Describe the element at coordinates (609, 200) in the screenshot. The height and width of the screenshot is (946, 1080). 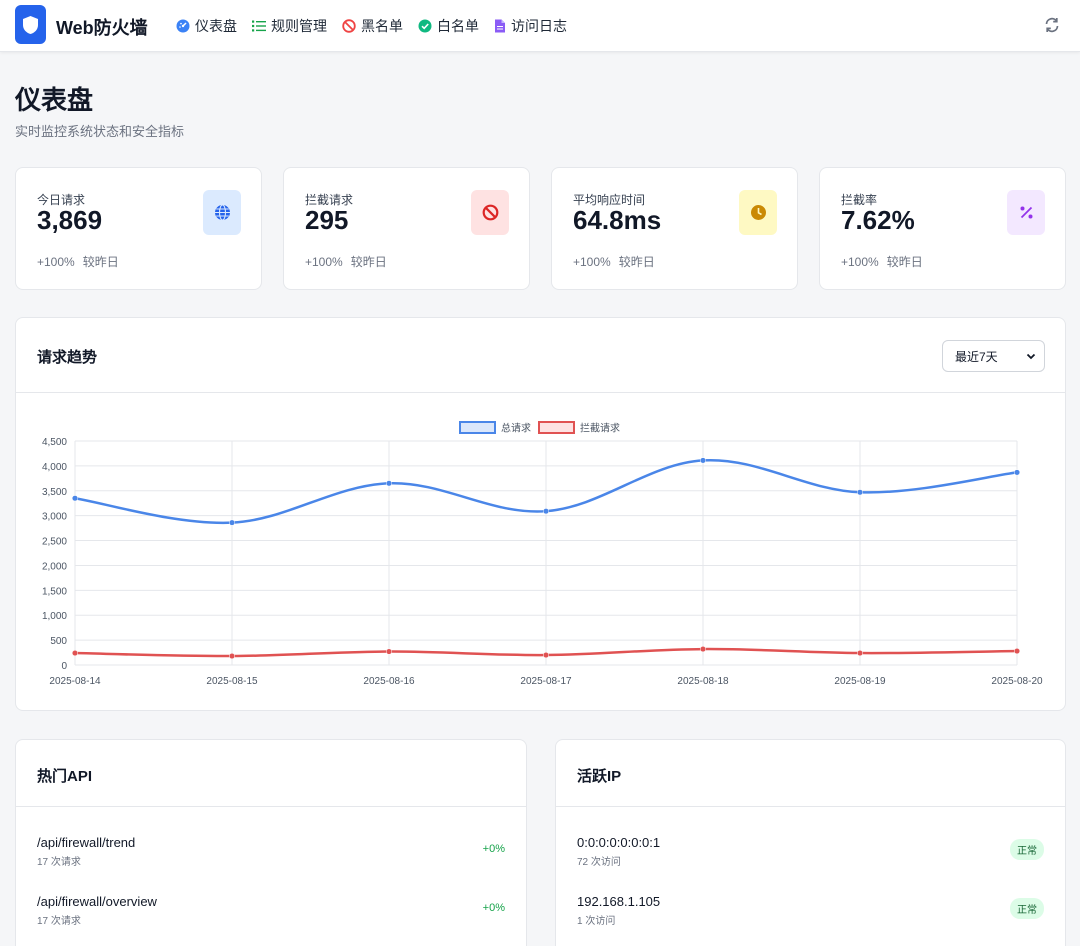
I see `stat-label: 平均响应时间` at that location.